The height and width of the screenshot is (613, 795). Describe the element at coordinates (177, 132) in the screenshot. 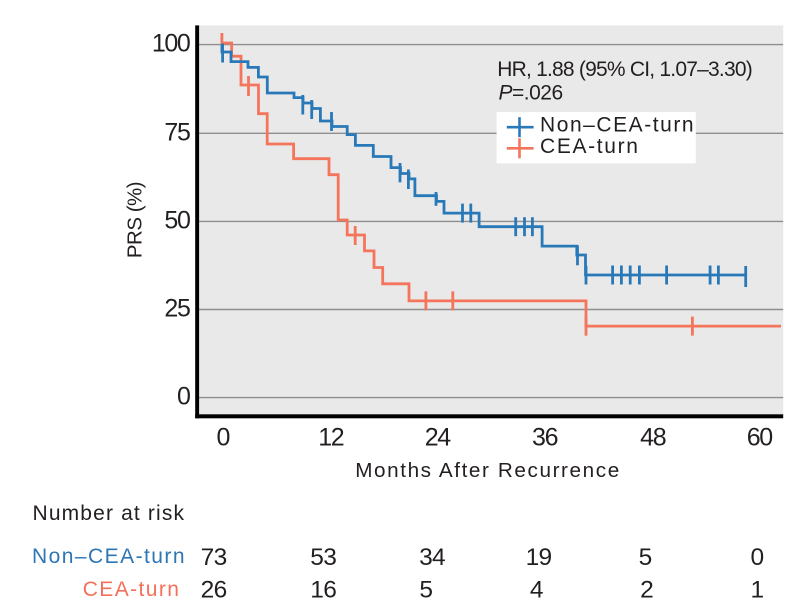

I see `svg-text: 75` at that location.